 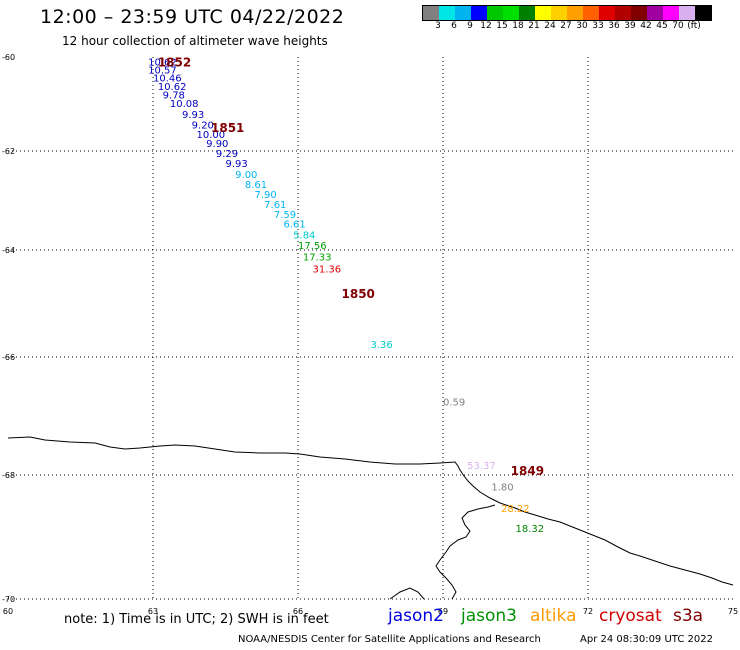 What do you see at coordinates (358, 294) in the screenshot?
I see `orbit-number-label: 1850` at bounding box center [358, 294].